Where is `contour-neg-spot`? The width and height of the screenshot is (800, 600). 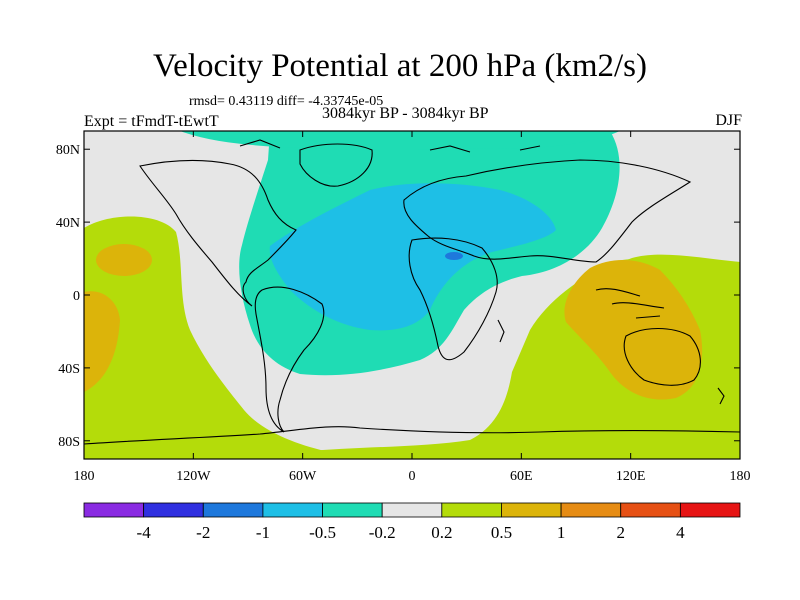
contour-neg-spot is located at coordinates (454, 256).